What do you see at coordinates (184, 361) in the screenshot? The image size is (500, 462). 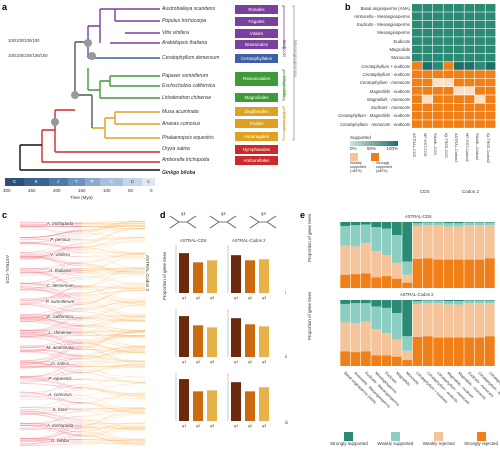 I see `bar-tick-label: q1` at bounding box center [184, 361].